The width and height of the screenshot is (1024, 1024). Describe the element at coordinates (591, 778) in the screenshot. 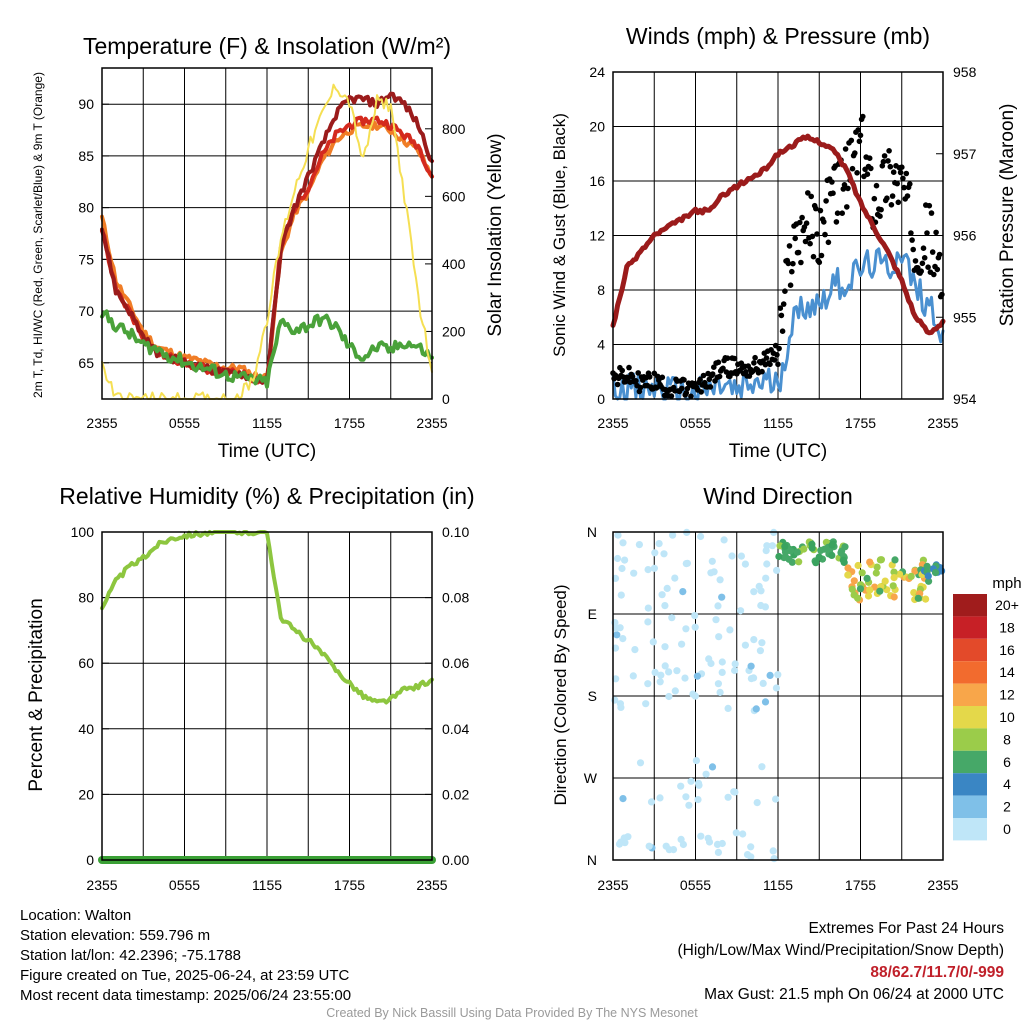

I see `y-tick-label: W` at that location.